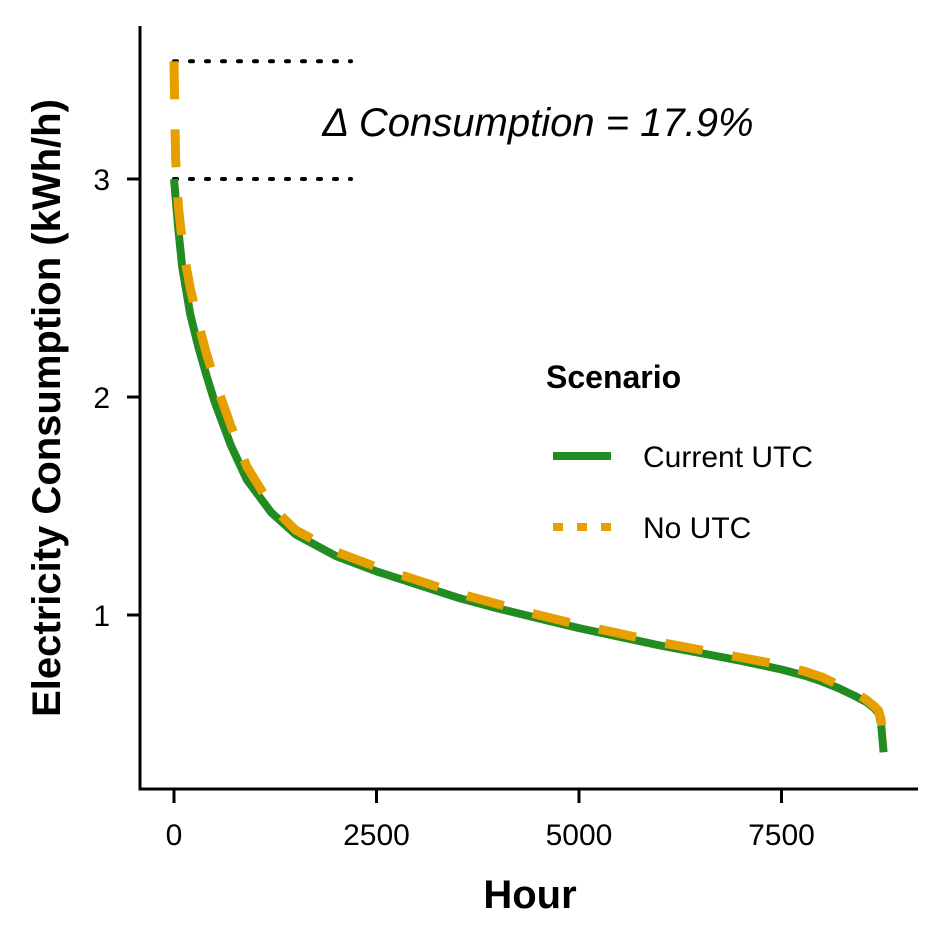 This screenshot has height=944, width=944. What do you see at coordinates (101, 180) in the screenshot?
I see `y-tick-label: 3` at bounding box center [101, 180].